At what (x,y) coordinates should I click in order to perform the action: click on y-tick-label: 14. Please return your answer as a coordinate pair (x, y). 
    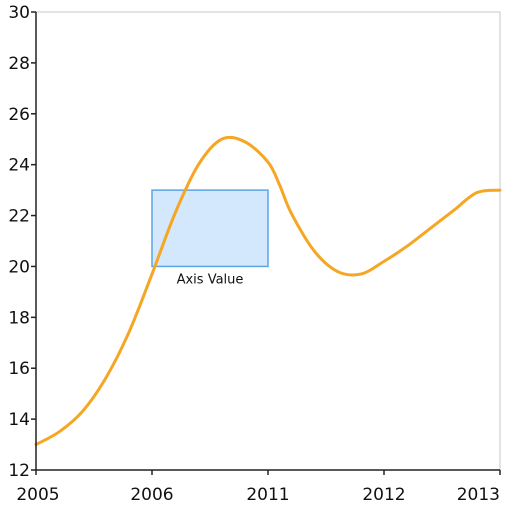
    Looking at the image, I should click on (19, 420).